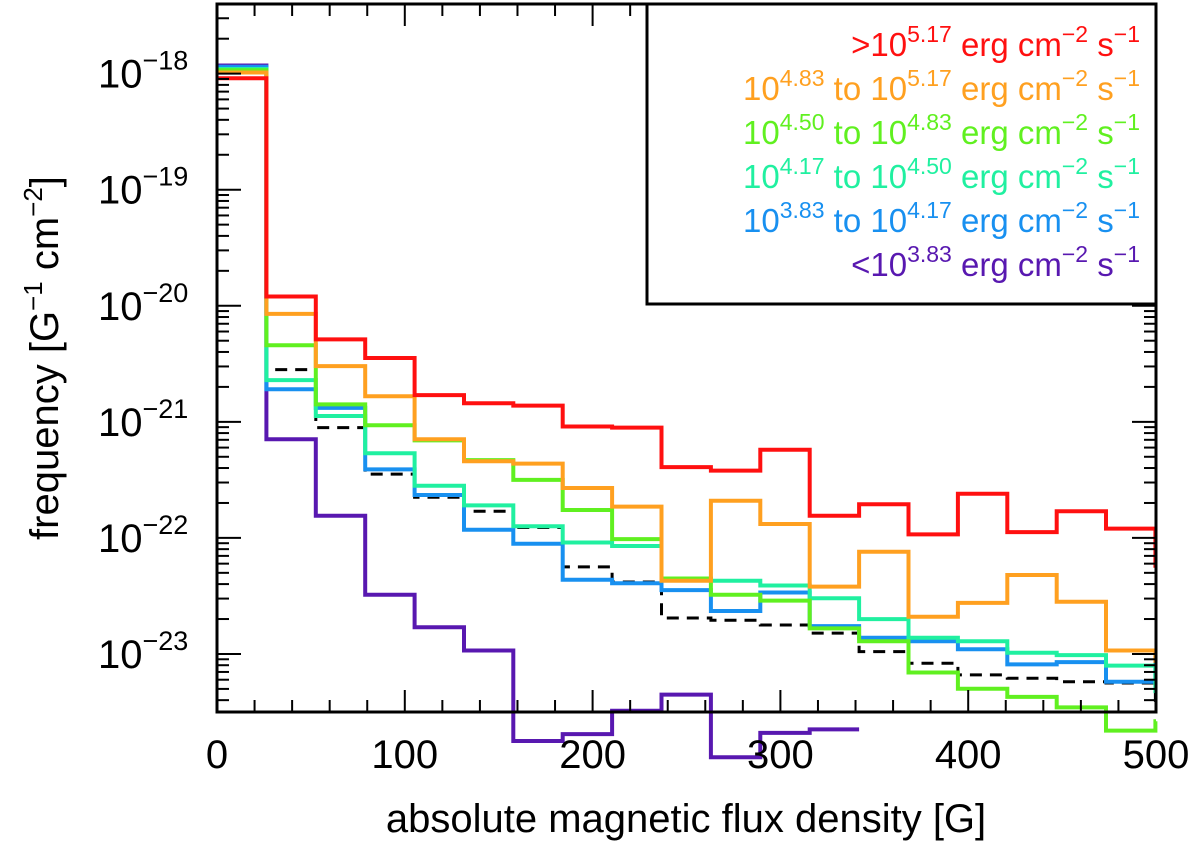 This screenshot has height=844, width=1200. I want to click on y-tick-exponent: −18, so click(166, 61).